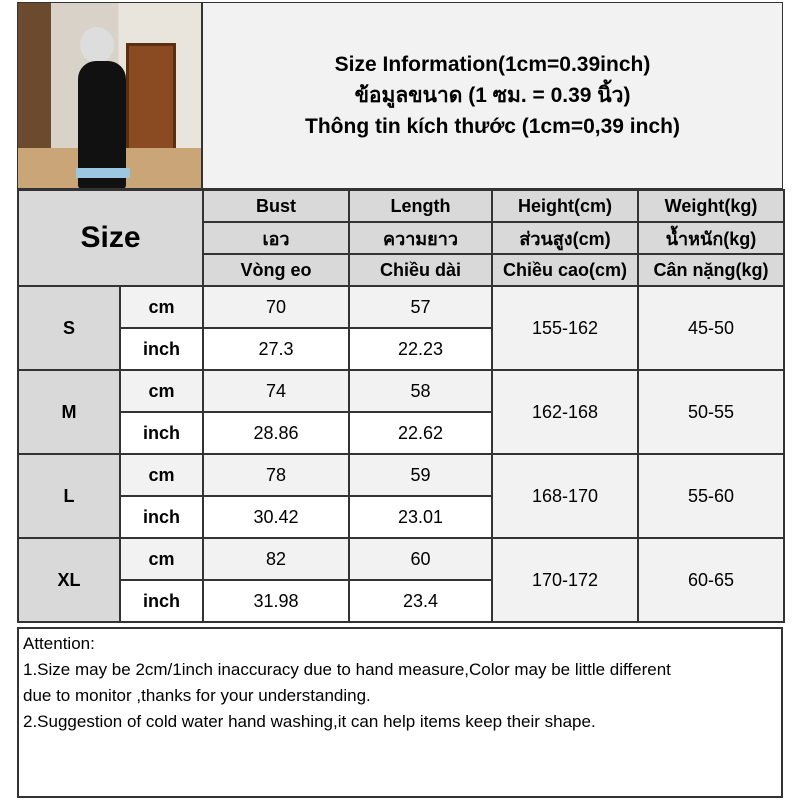  Describe the element at coordinates (59, 643) in the screenshot. I see `attention-heading: Attention:` at that location.